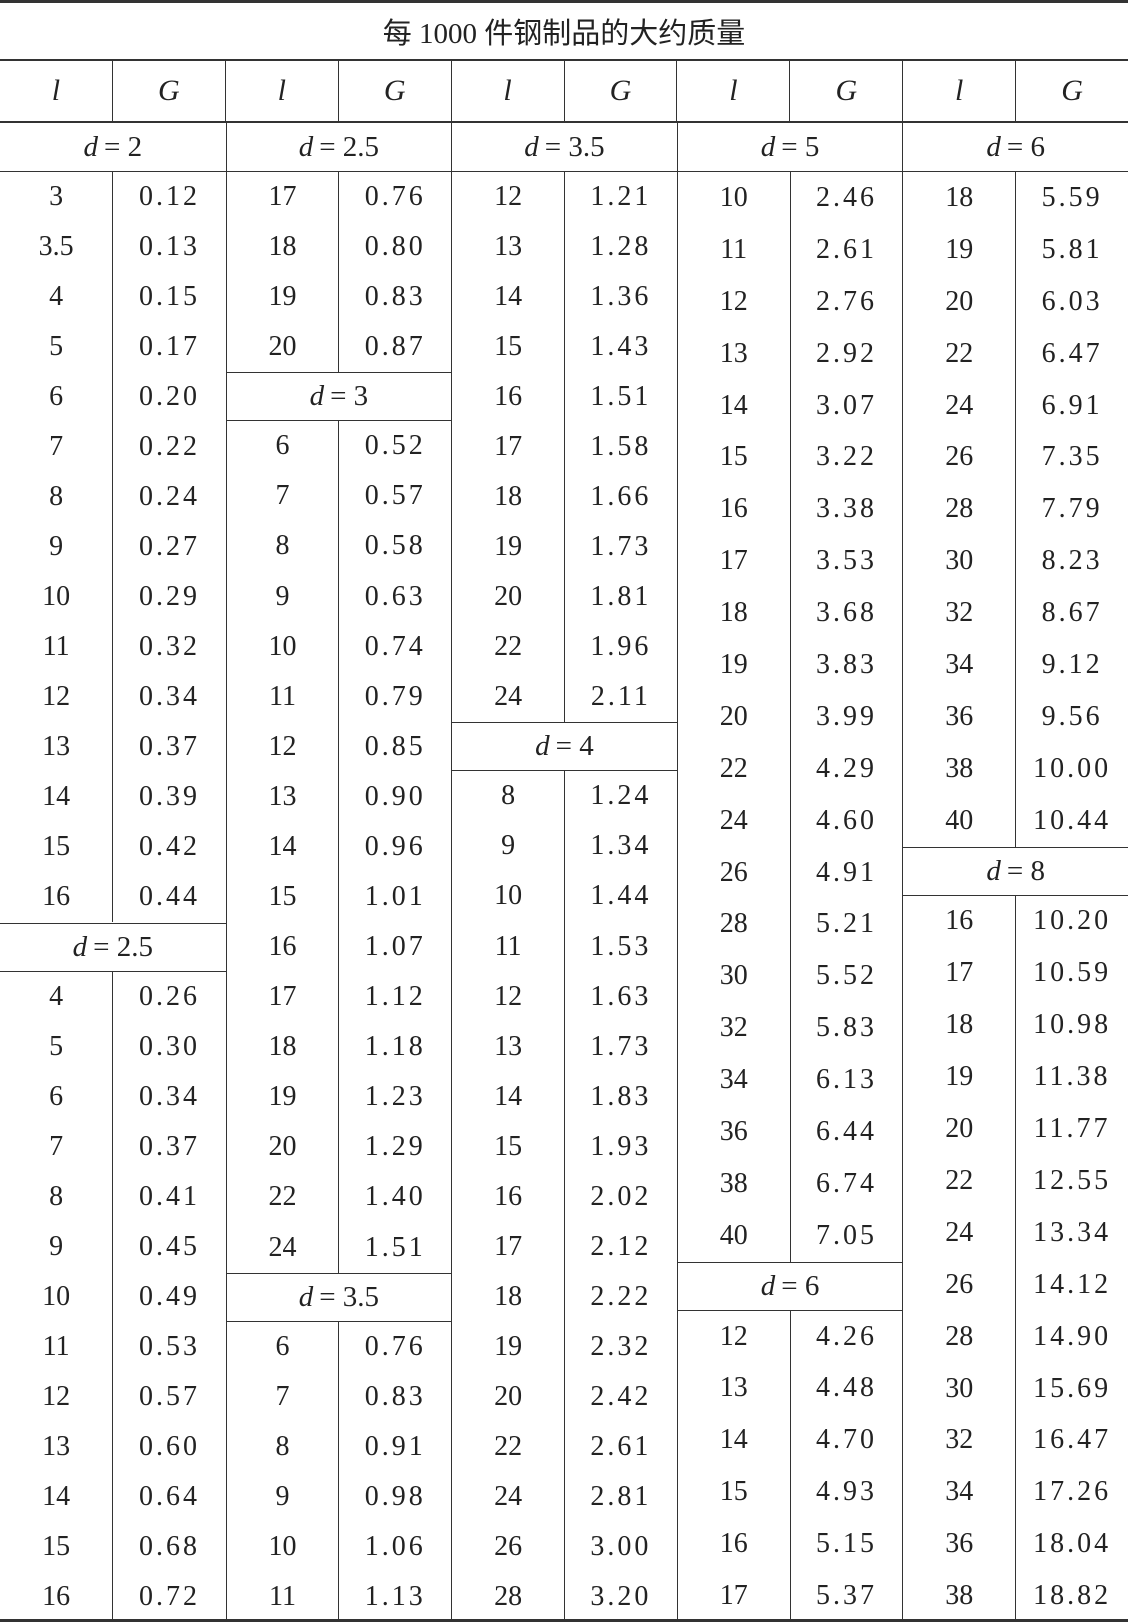  What do you see at coordinates (113, 1196) in the screenshot?
I see `table-row: 8 0.41` at bounding box center [113, 1196].